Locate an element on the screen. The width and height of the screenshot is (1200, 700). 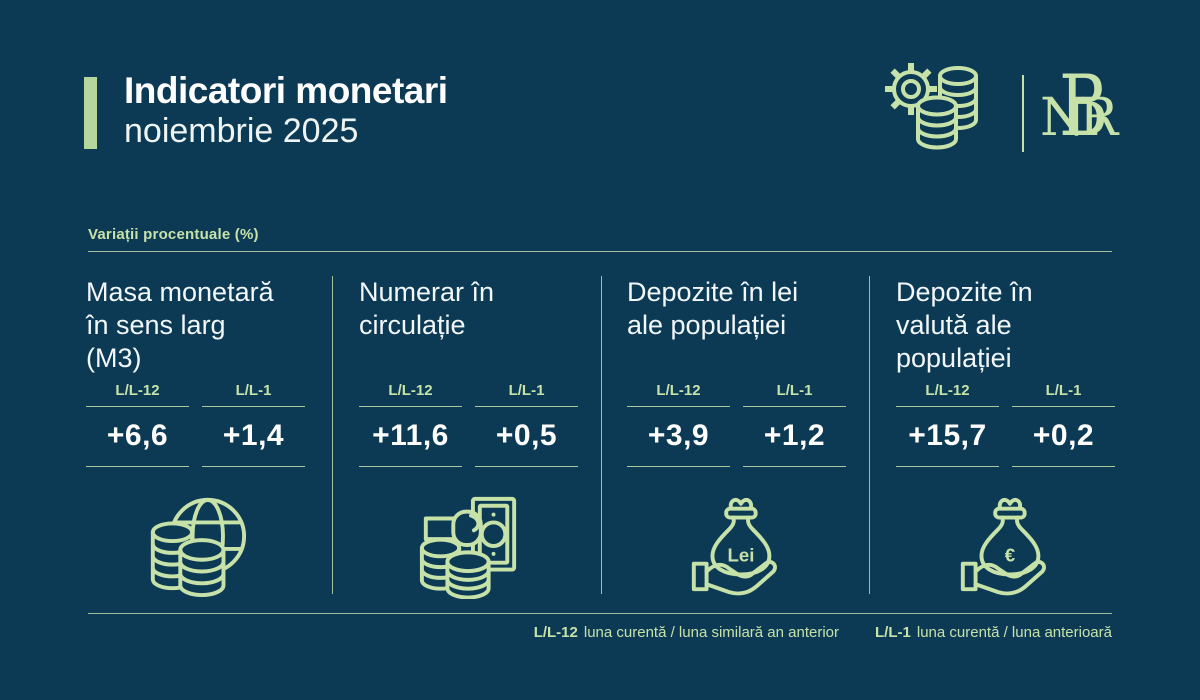
legend-definition: luna curentă / luna similară an anterior is located at coordinates (711, 632).